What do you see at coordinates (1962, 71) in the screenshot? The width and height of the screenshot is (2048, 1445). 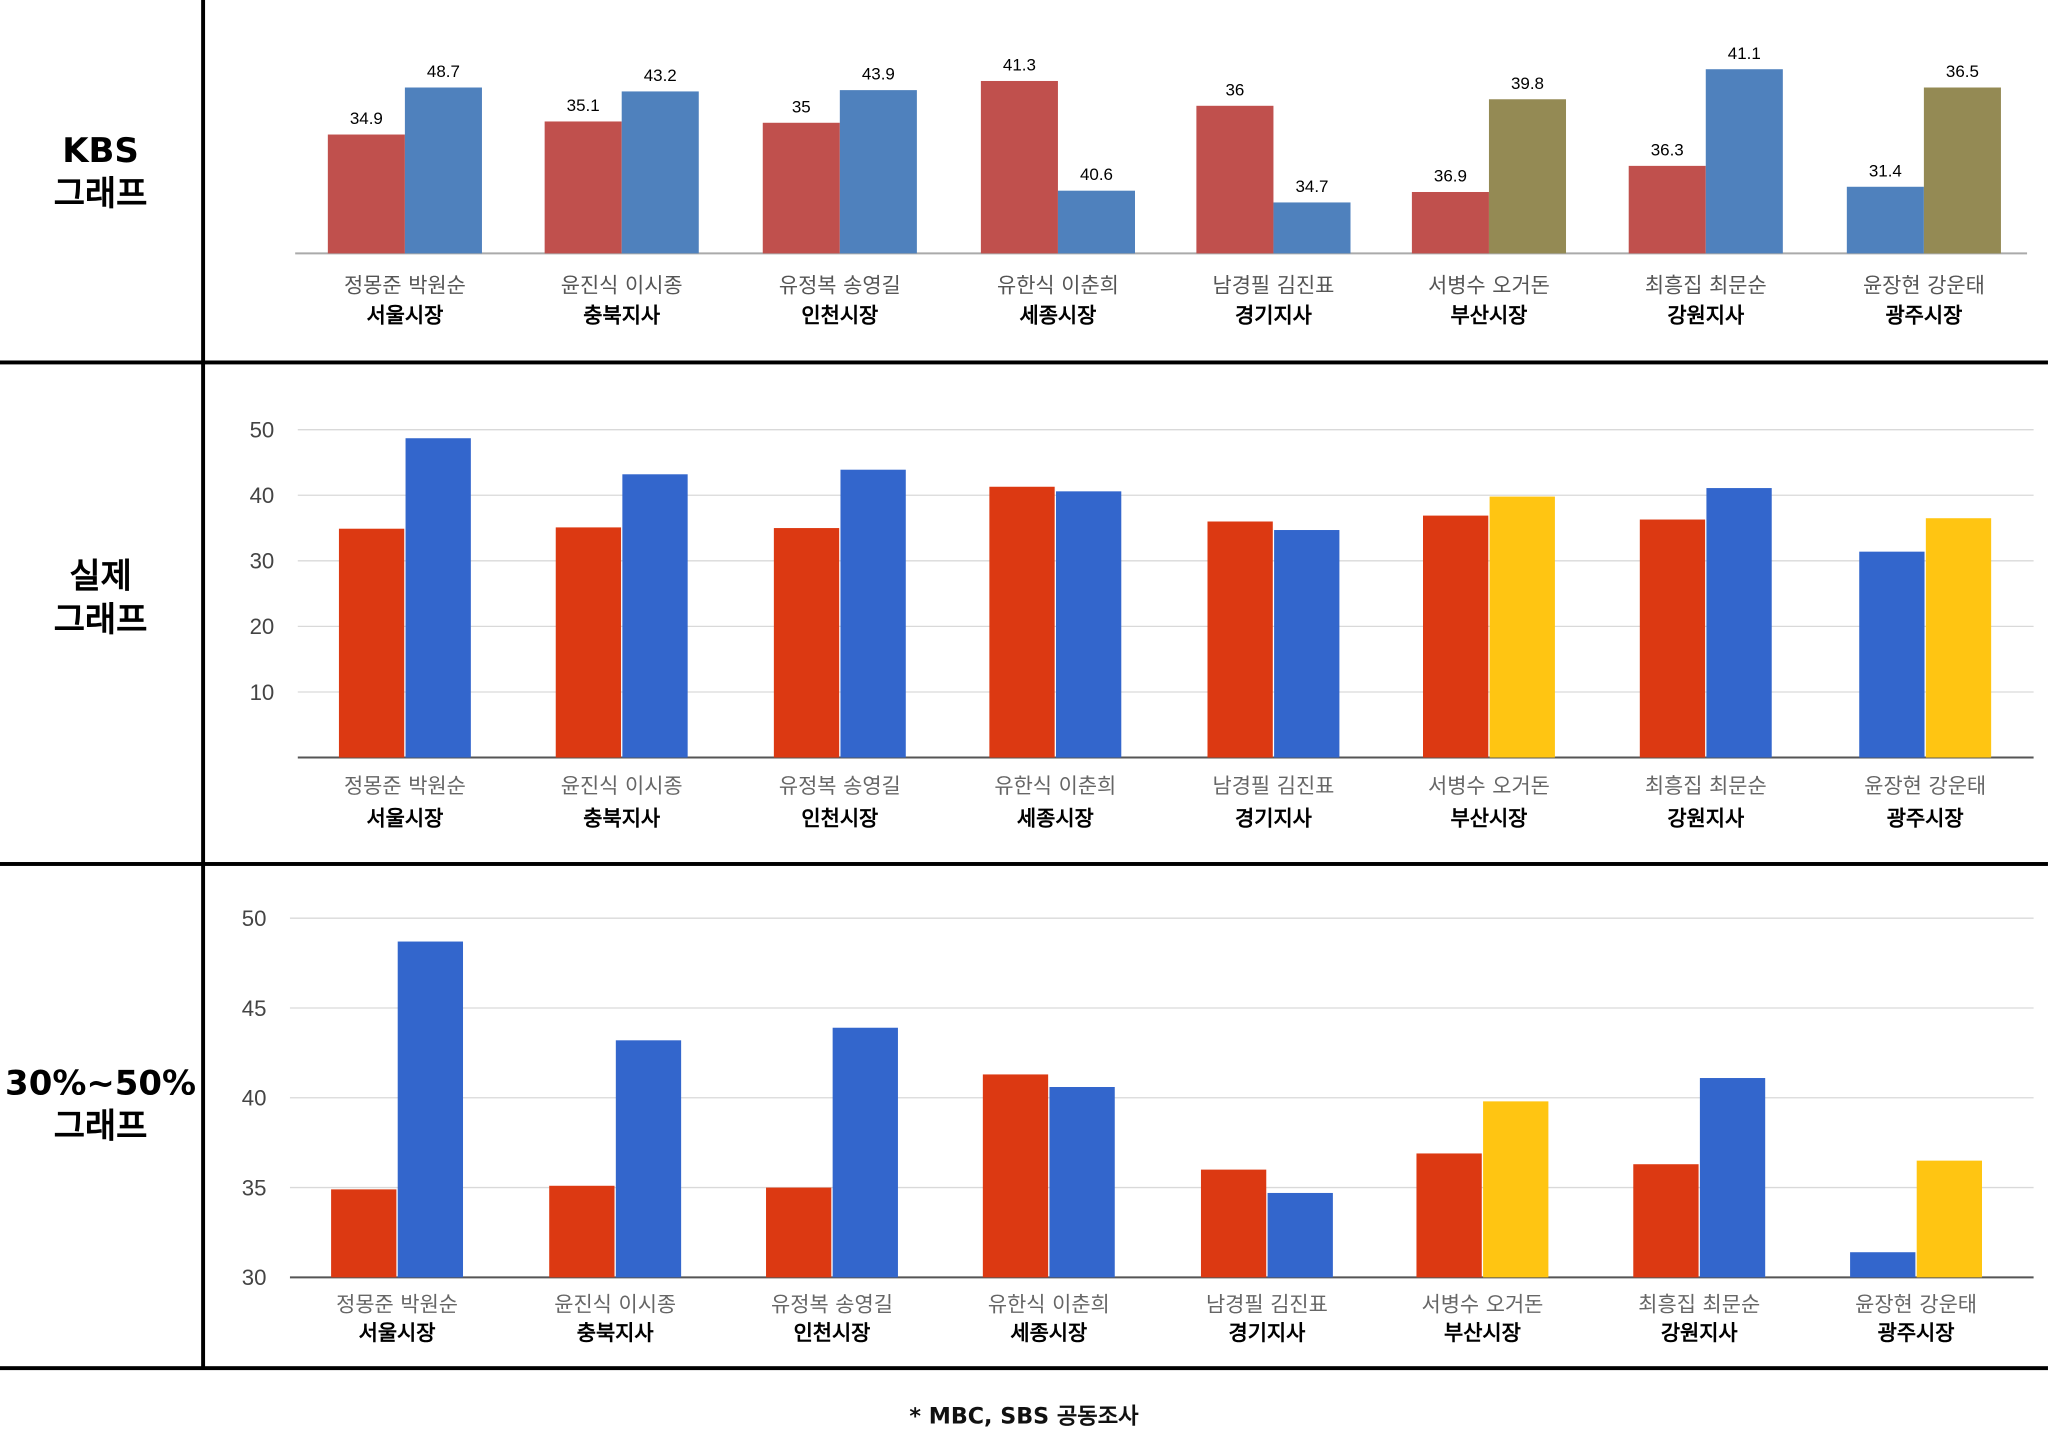 I see `data-label: 36.5` at bounding box center [1962, 71].